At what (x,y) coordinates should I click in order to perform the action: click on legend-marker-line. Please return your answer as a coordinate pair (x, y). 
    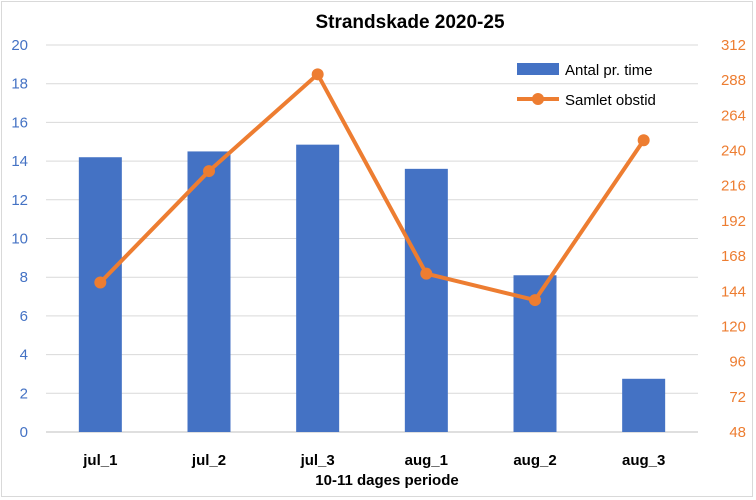
    Looking at the image, I should click on (538, 99).